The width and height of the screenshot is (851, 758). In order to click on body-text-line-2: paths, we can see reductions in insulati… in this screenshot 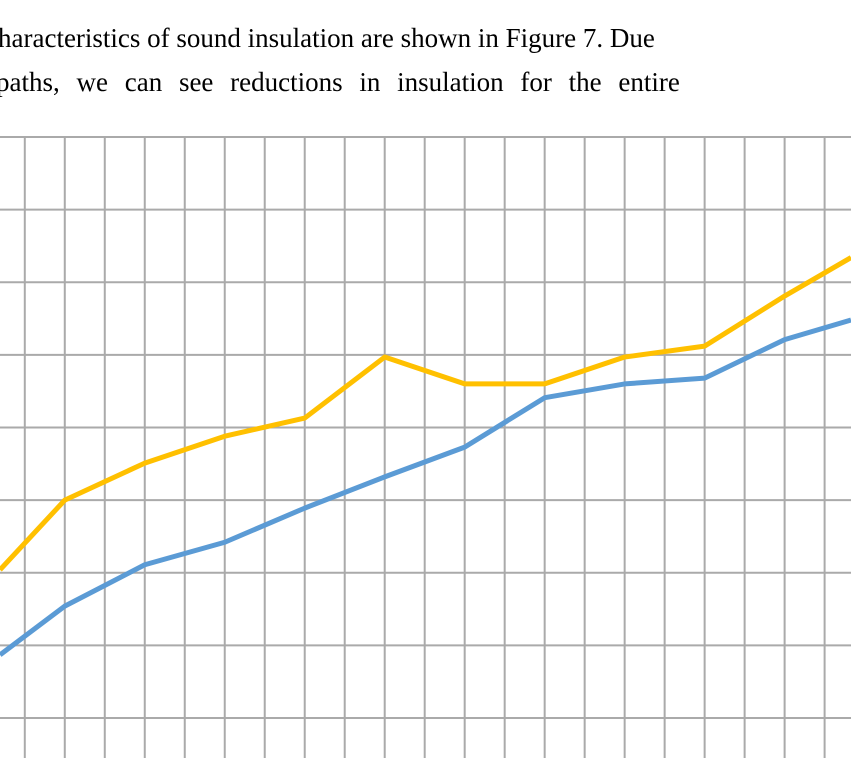, I will do `click(340, 82)`.